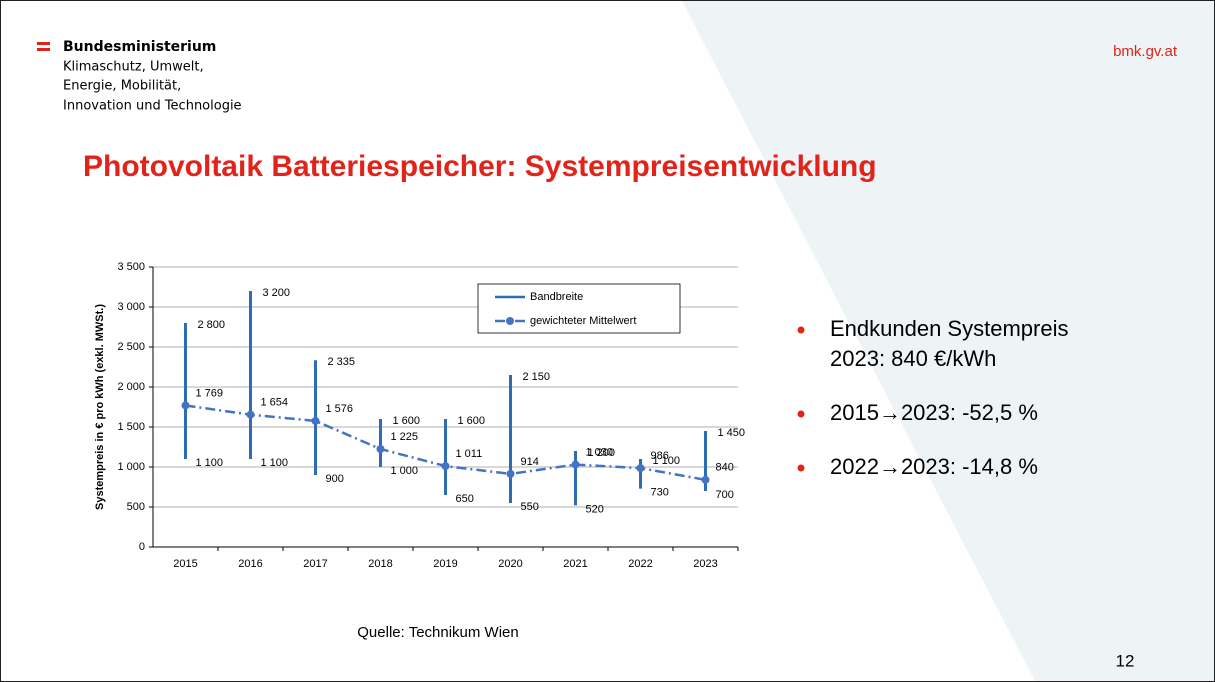 Image resolution: width=1215 pixels, height=682 pixels. Describe the element at coordinates (469, 454) in the screenshot. I see `mean-label: 1 011` at that location.